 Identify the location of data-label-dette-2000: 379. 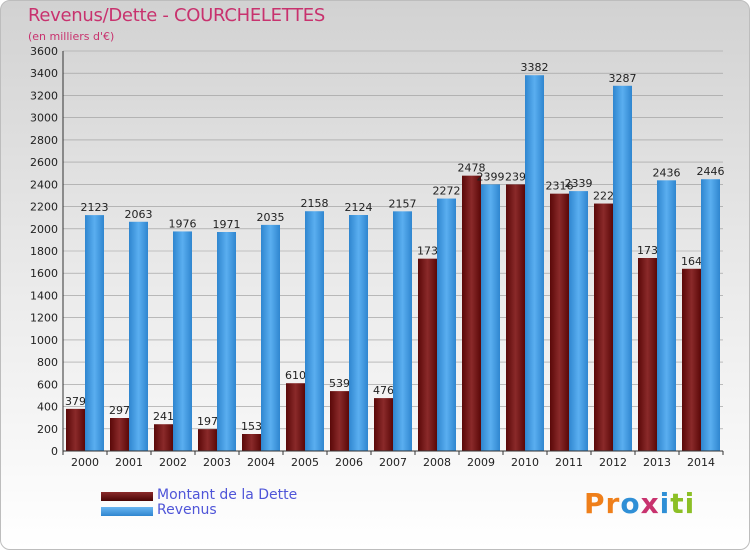
(75, 401).